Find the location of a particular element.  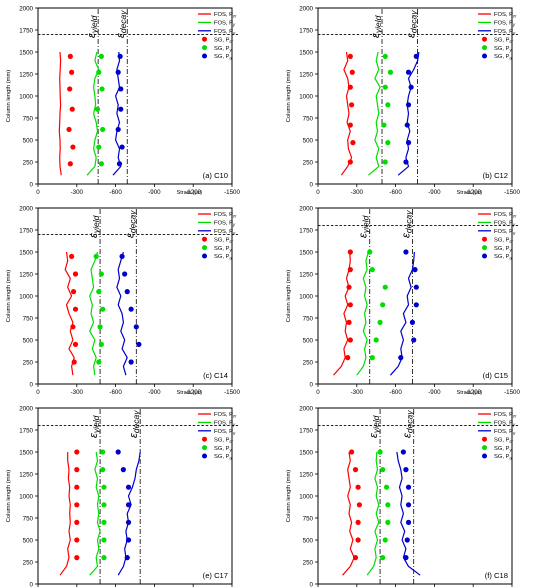

x-axis-label: Strain (με) is located at coordinates (190, 193).